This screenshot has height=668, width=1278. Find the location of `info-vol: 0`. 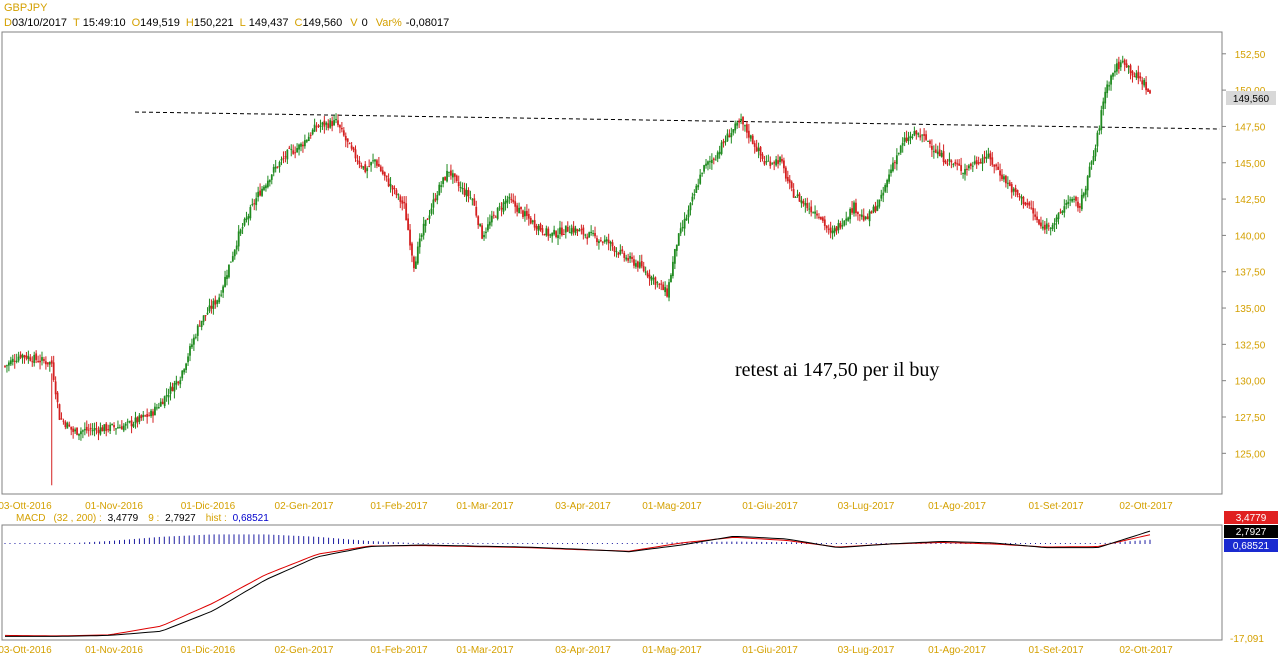

info-vol: 0 is located at coordinates (365, 23).